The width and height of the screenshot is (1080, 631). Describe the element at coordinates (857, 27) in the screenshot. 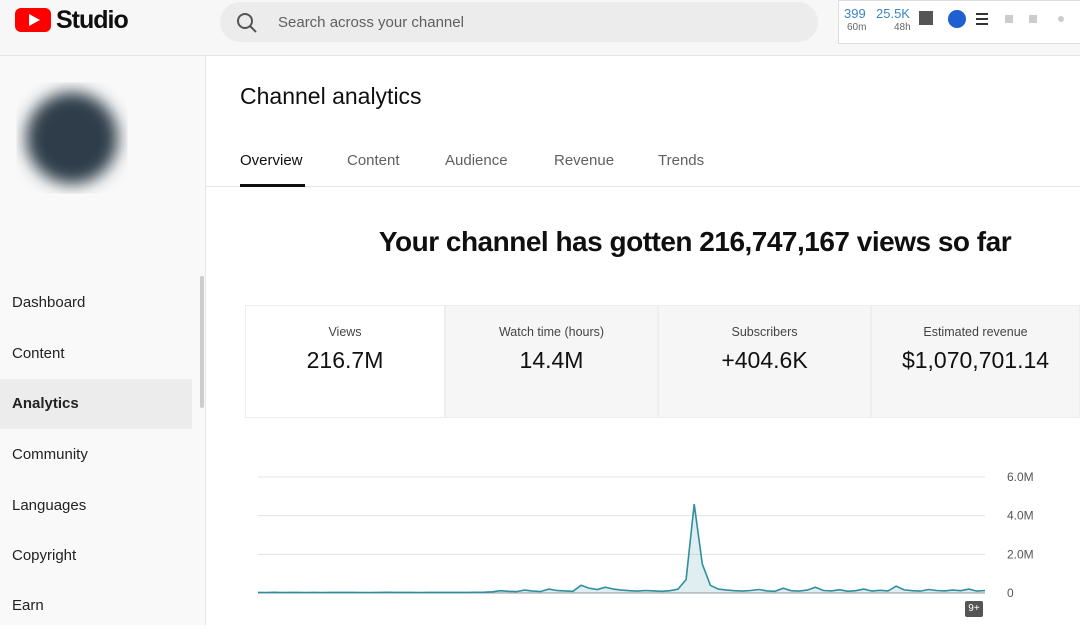

I see `stat-sub: 60m` at that location.